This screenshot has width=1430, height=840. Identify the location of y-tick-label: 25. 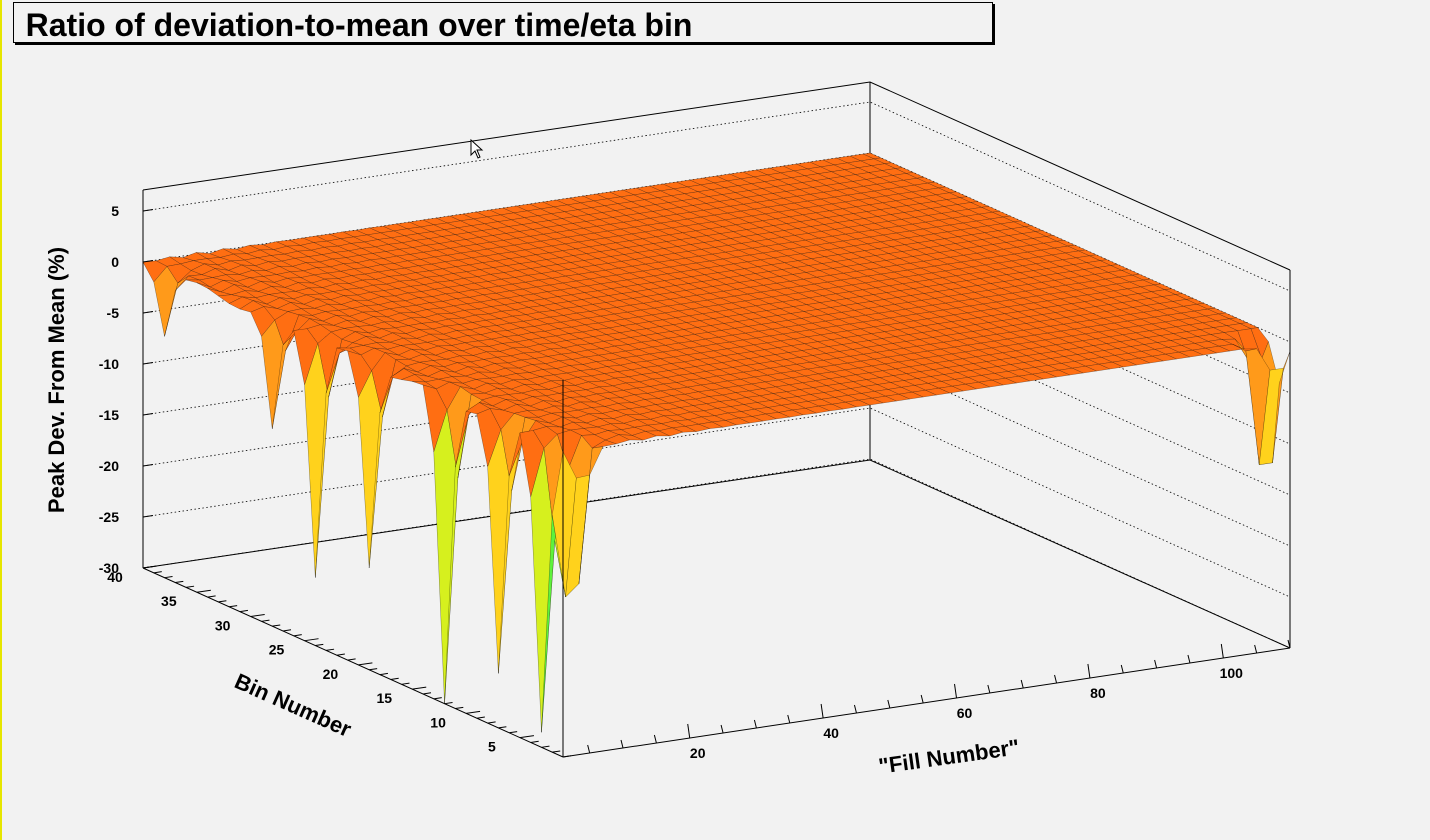
(277, 650).